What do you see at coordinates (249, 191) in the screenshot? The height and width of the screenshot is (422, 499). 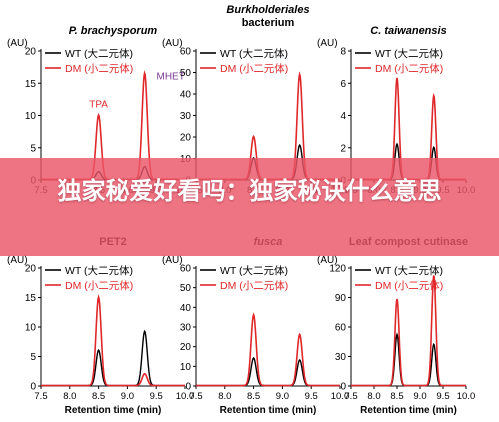 I see `watermark-banner-text: 独家秘爱好看吗：独家秘诀什么意思` at bounding box center [249, 191].